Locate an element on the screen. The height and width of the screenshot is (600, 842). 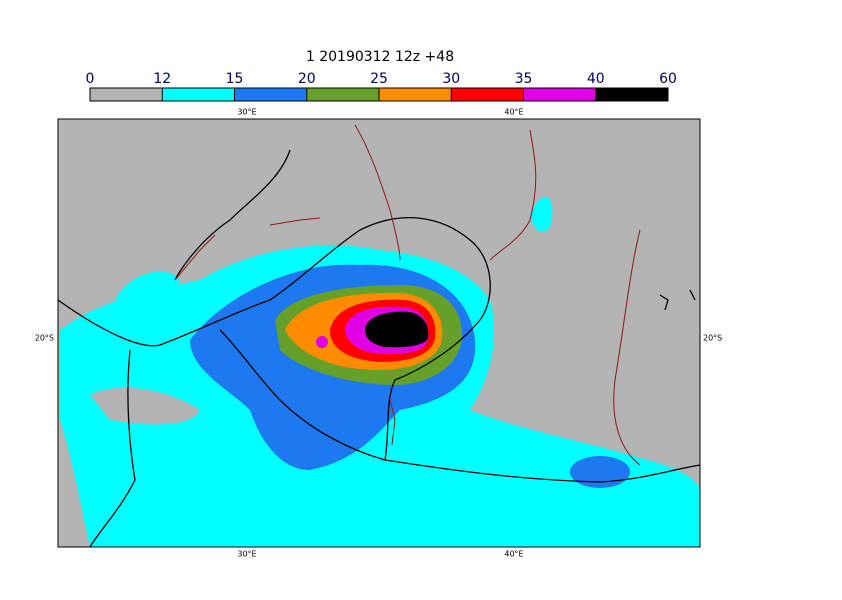
colorbar: 0 12 15 20 25 30 35 40 60 is located at coordinates (381, 86).